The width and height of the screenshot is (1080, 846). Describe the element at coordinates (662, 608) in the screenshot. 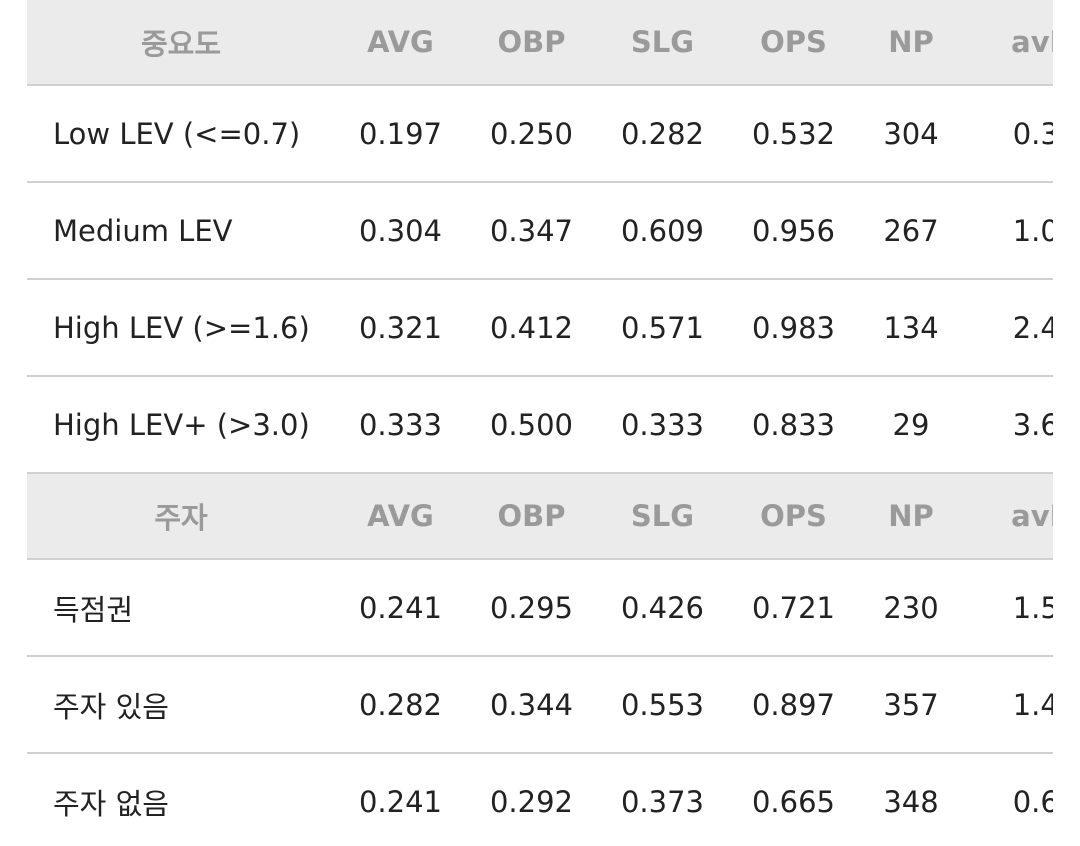

I see `data-cell: 0.426` at that location.